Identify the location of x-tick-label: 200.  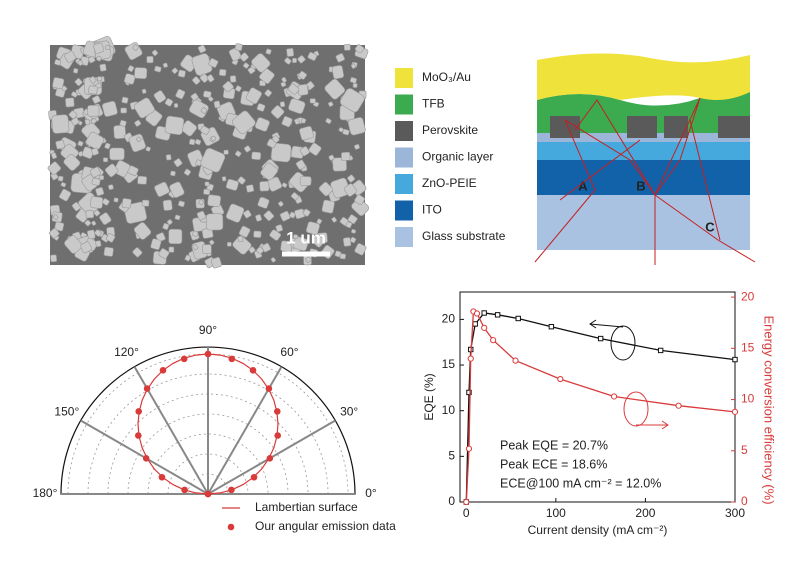
(645, 513).